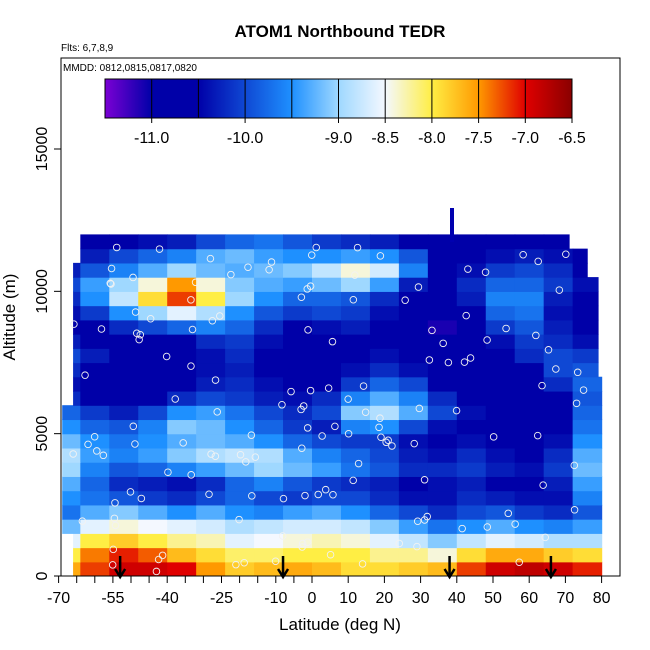  What do you see at coordinates (167, 598) in the screenshot?
I see `x-tick-label: -40` at bounding box center [167, 598].